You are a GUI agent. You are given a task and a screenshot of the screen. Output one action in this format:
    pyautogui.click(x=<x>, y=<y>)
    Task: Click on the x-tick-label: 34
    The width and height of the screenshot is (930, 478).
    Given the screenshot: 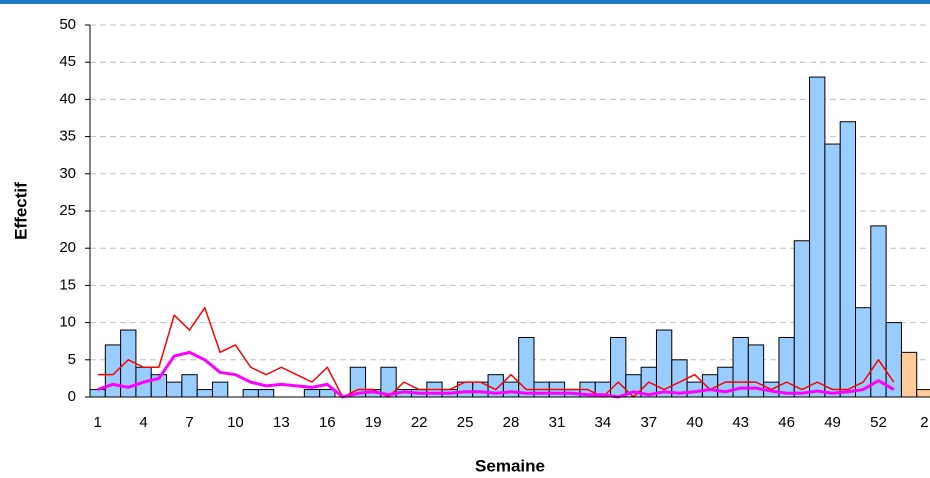 What is the action you would take?
    pyautogui.click(x=603, y=422)
    